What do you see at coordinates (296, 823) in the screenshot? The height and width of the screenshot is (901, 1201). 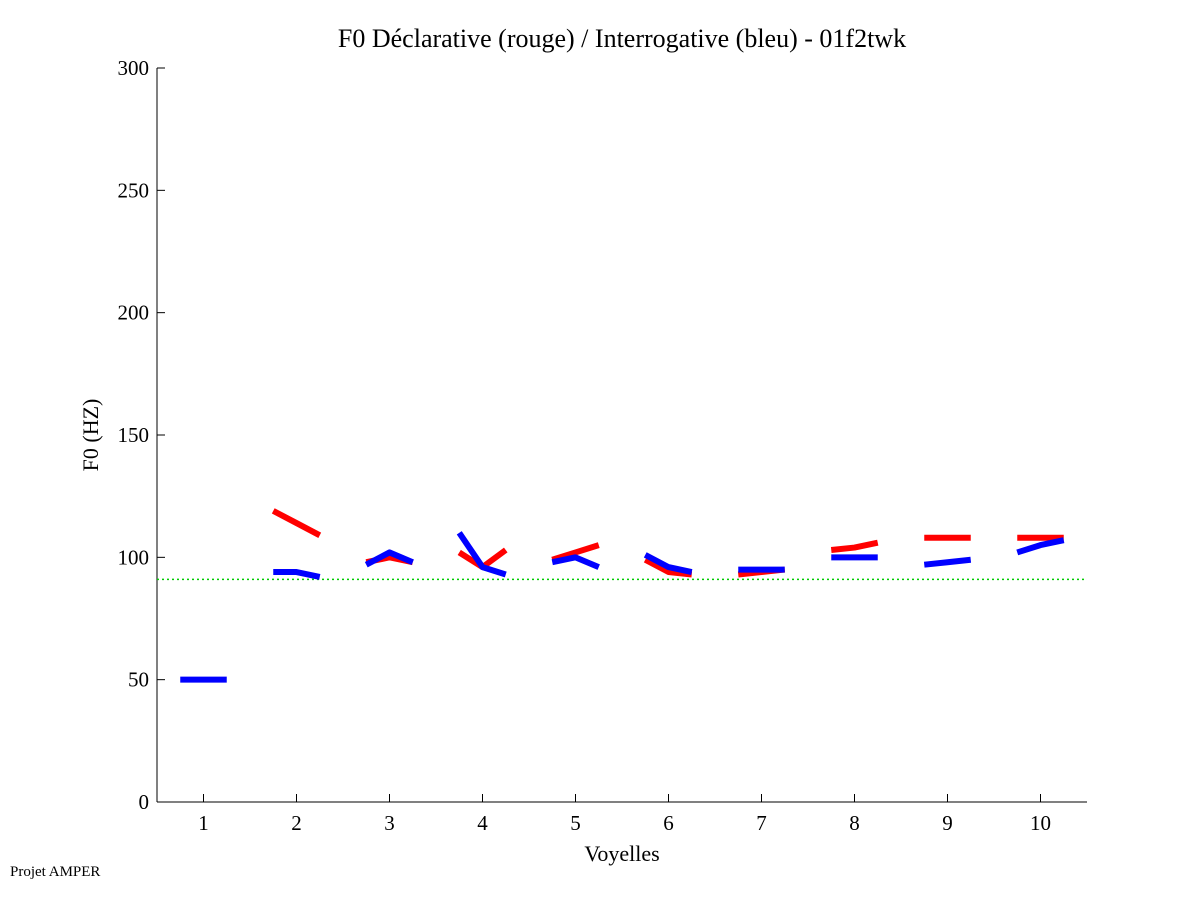 I see `x-tick-label: 2` at bounding box center [296, 823].